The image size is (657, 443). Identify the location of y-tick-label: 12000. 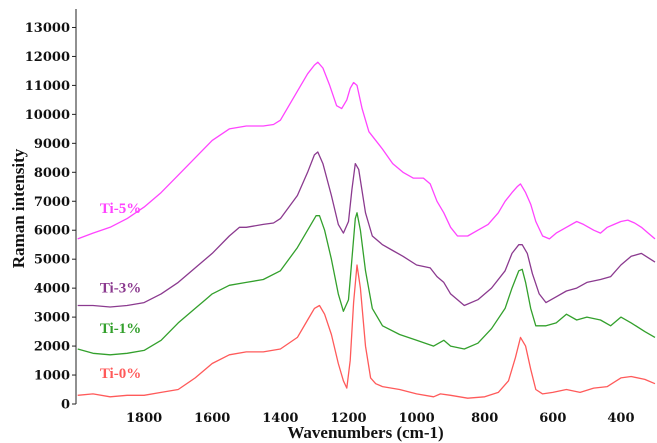
(47, 57).